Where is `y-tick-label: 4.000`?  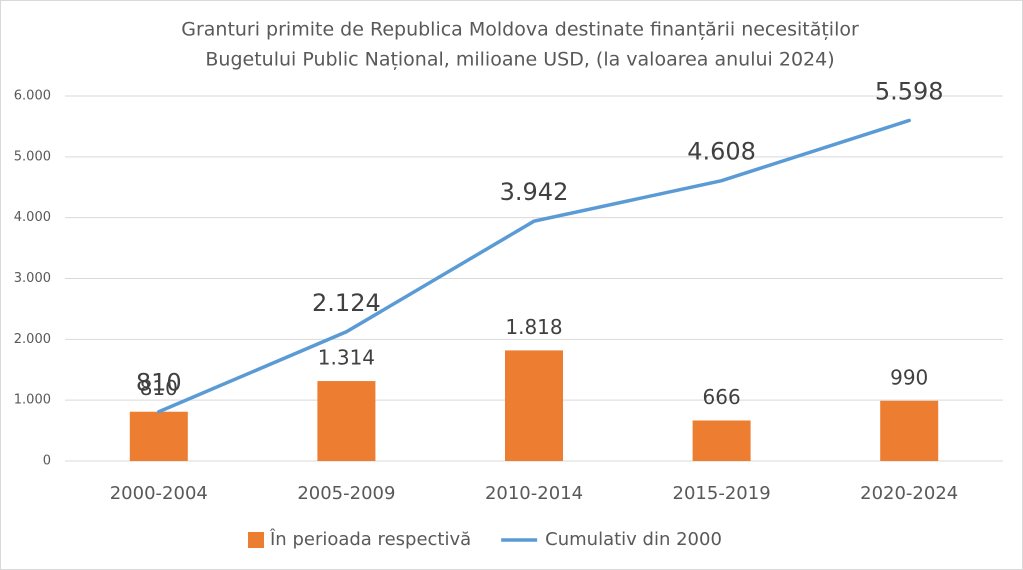
y-tick-label: 4.000 is located at coordinates (32, 217).